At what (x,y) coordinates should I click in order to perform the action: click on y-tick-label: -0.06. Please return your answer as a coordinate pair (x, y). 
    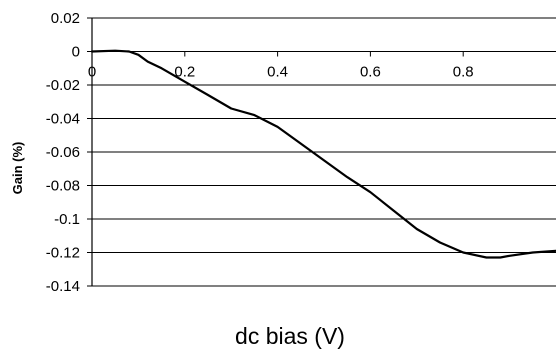
    Looking at the image, I should click on (63, 152).